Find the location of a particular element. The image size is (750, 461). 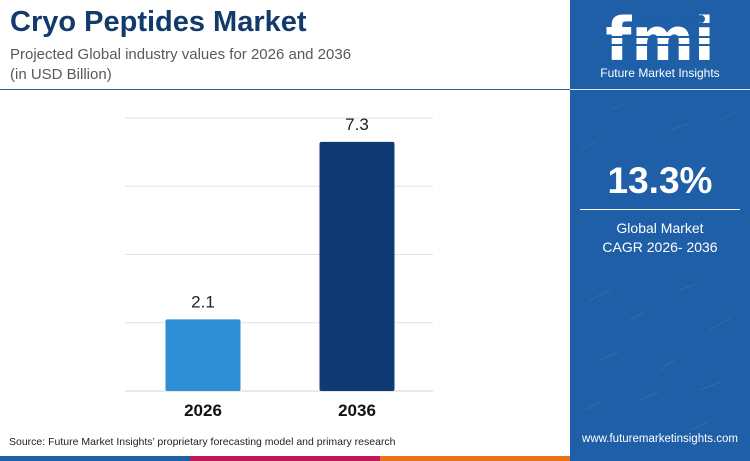

data-label-2036: 7.3 is located at coordinates (357, 124).